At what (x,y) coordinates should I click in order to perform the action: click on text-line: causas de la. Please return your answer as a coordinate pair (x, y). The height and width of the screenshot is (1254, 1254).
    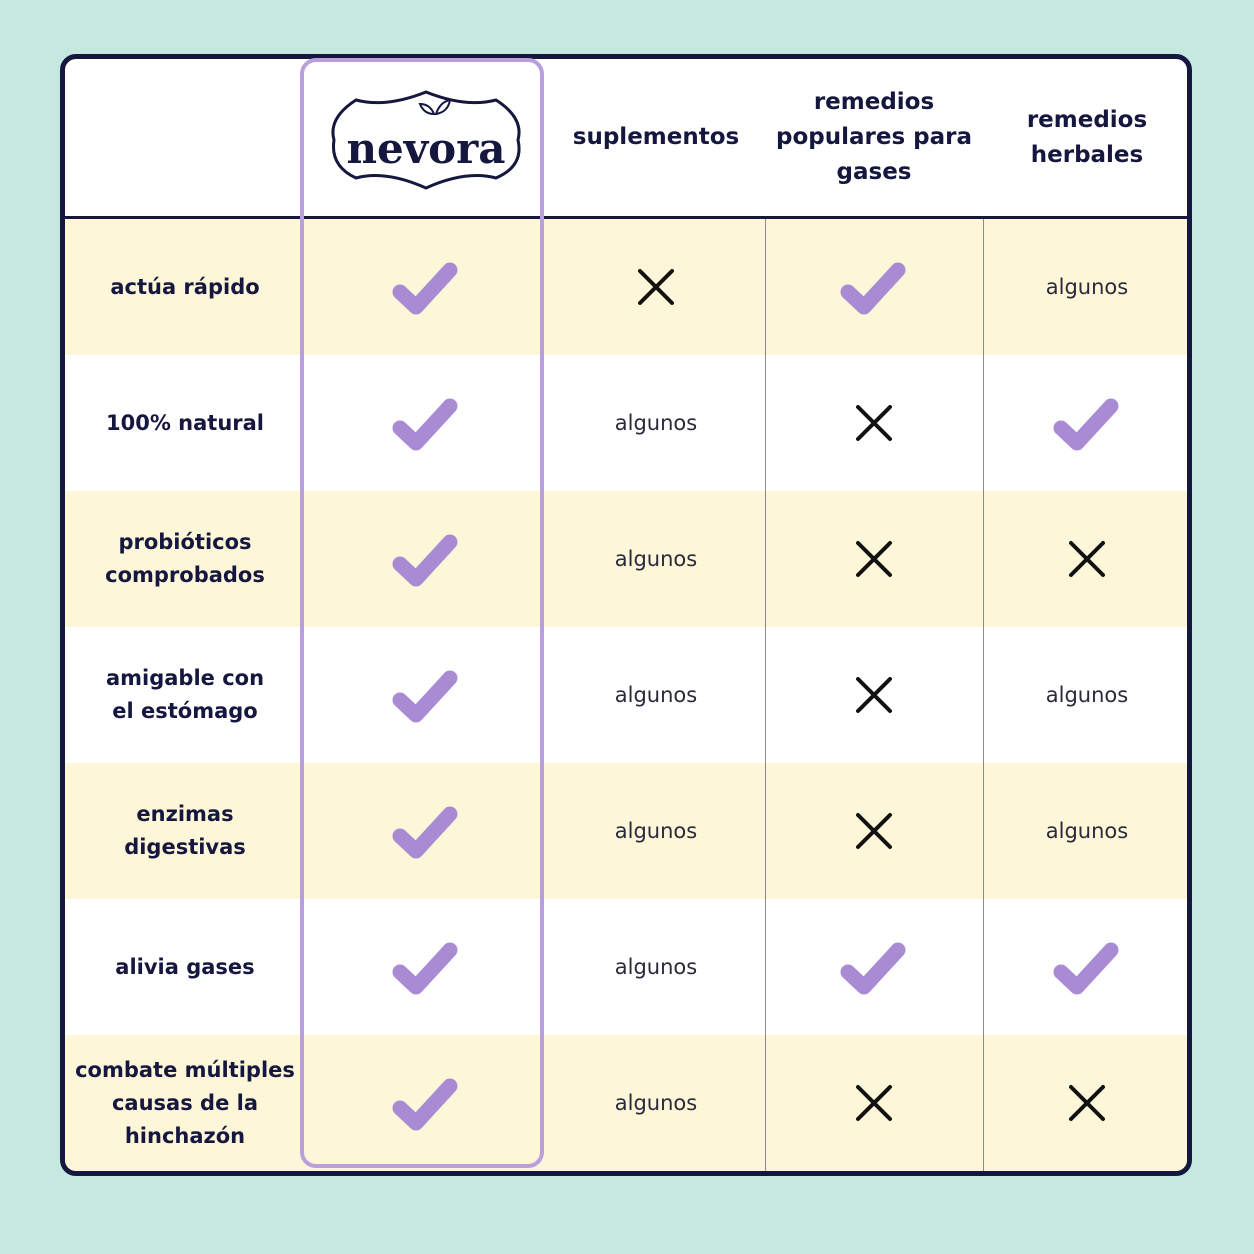
    Looking at the image, I should click on (184, 1102).